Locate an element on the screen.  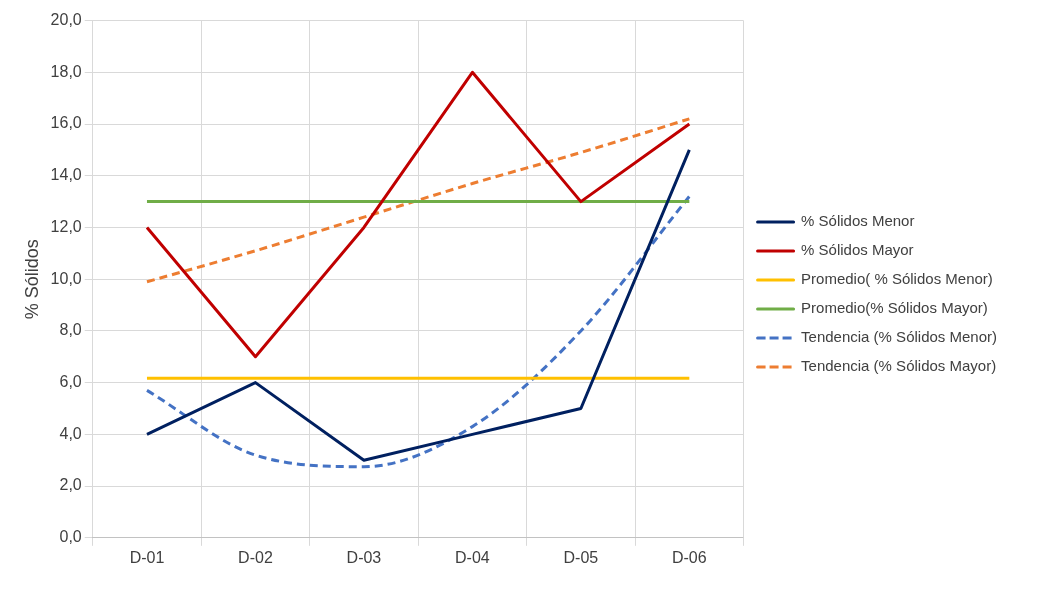
legend-label: Promedio(% Sólidos Mayor) is located at coordinates (894, 308).